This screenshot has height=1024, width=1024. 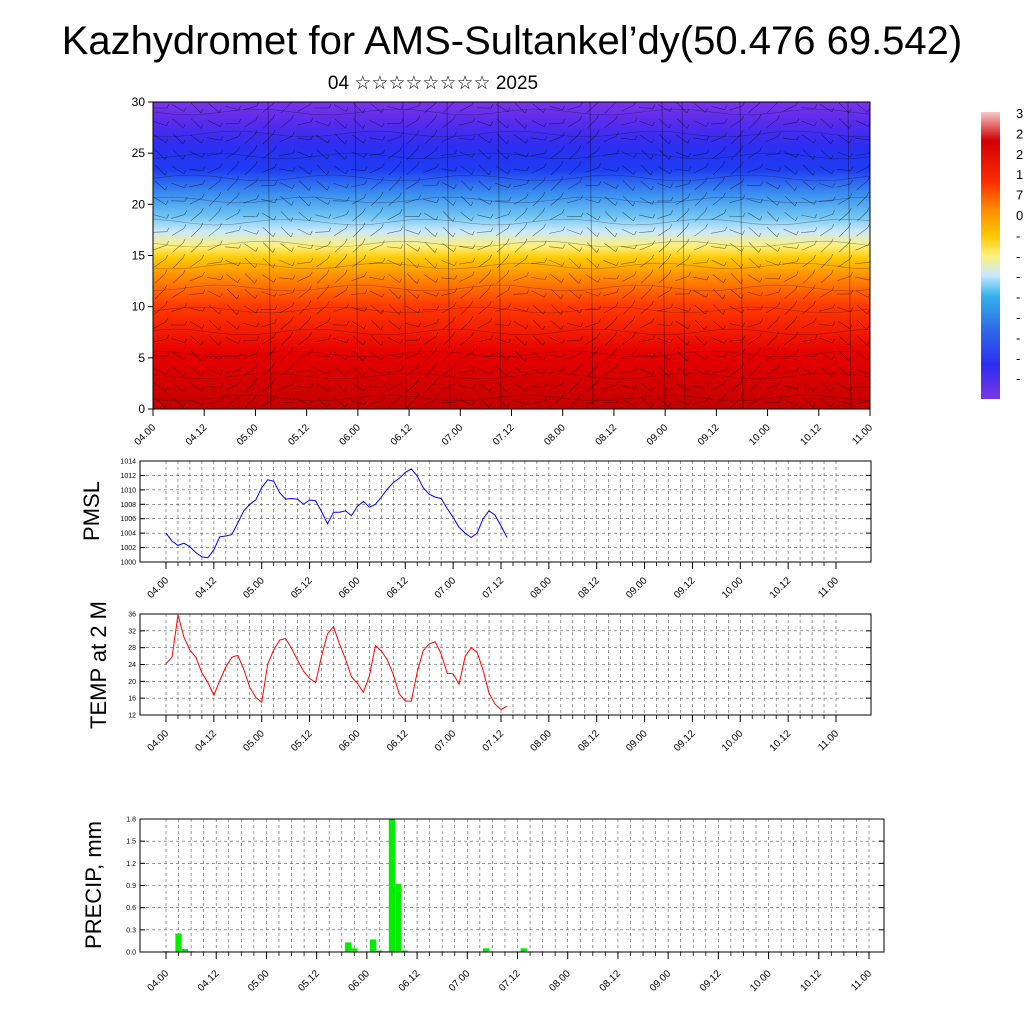 I want to click on y-tick-label: 1012, so click(x=128, y=476).